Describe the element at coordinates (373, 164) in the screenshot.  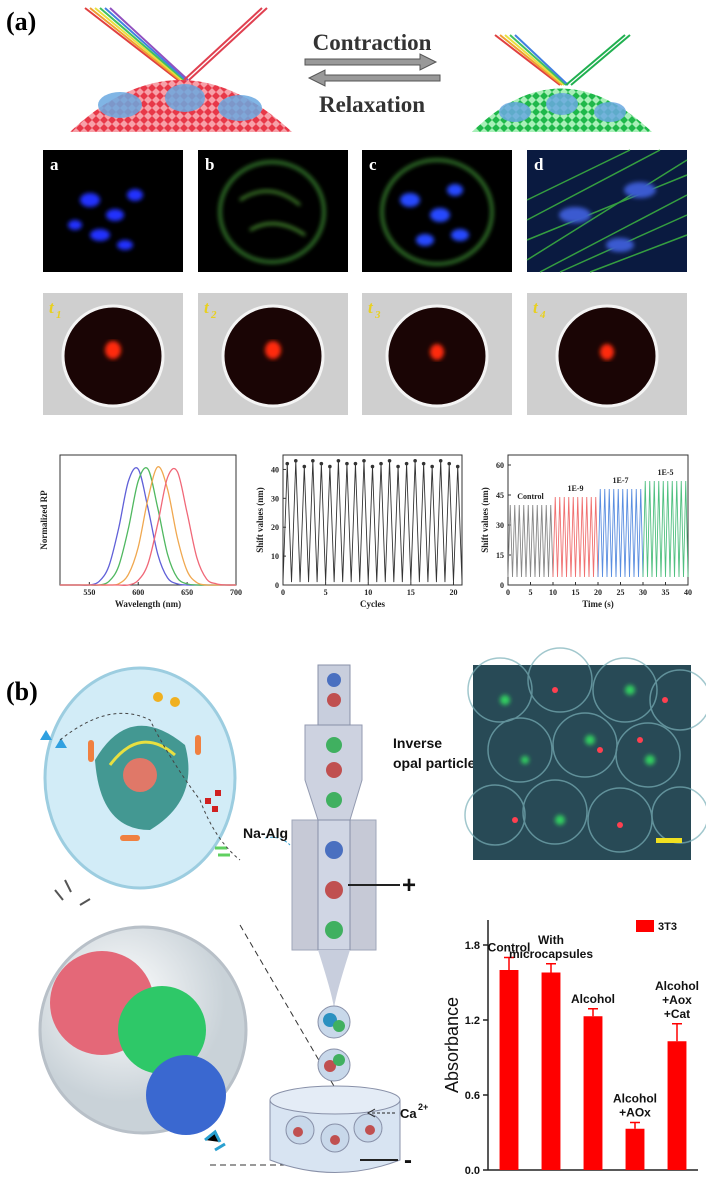
I see `micrograph-label: c` at that location.